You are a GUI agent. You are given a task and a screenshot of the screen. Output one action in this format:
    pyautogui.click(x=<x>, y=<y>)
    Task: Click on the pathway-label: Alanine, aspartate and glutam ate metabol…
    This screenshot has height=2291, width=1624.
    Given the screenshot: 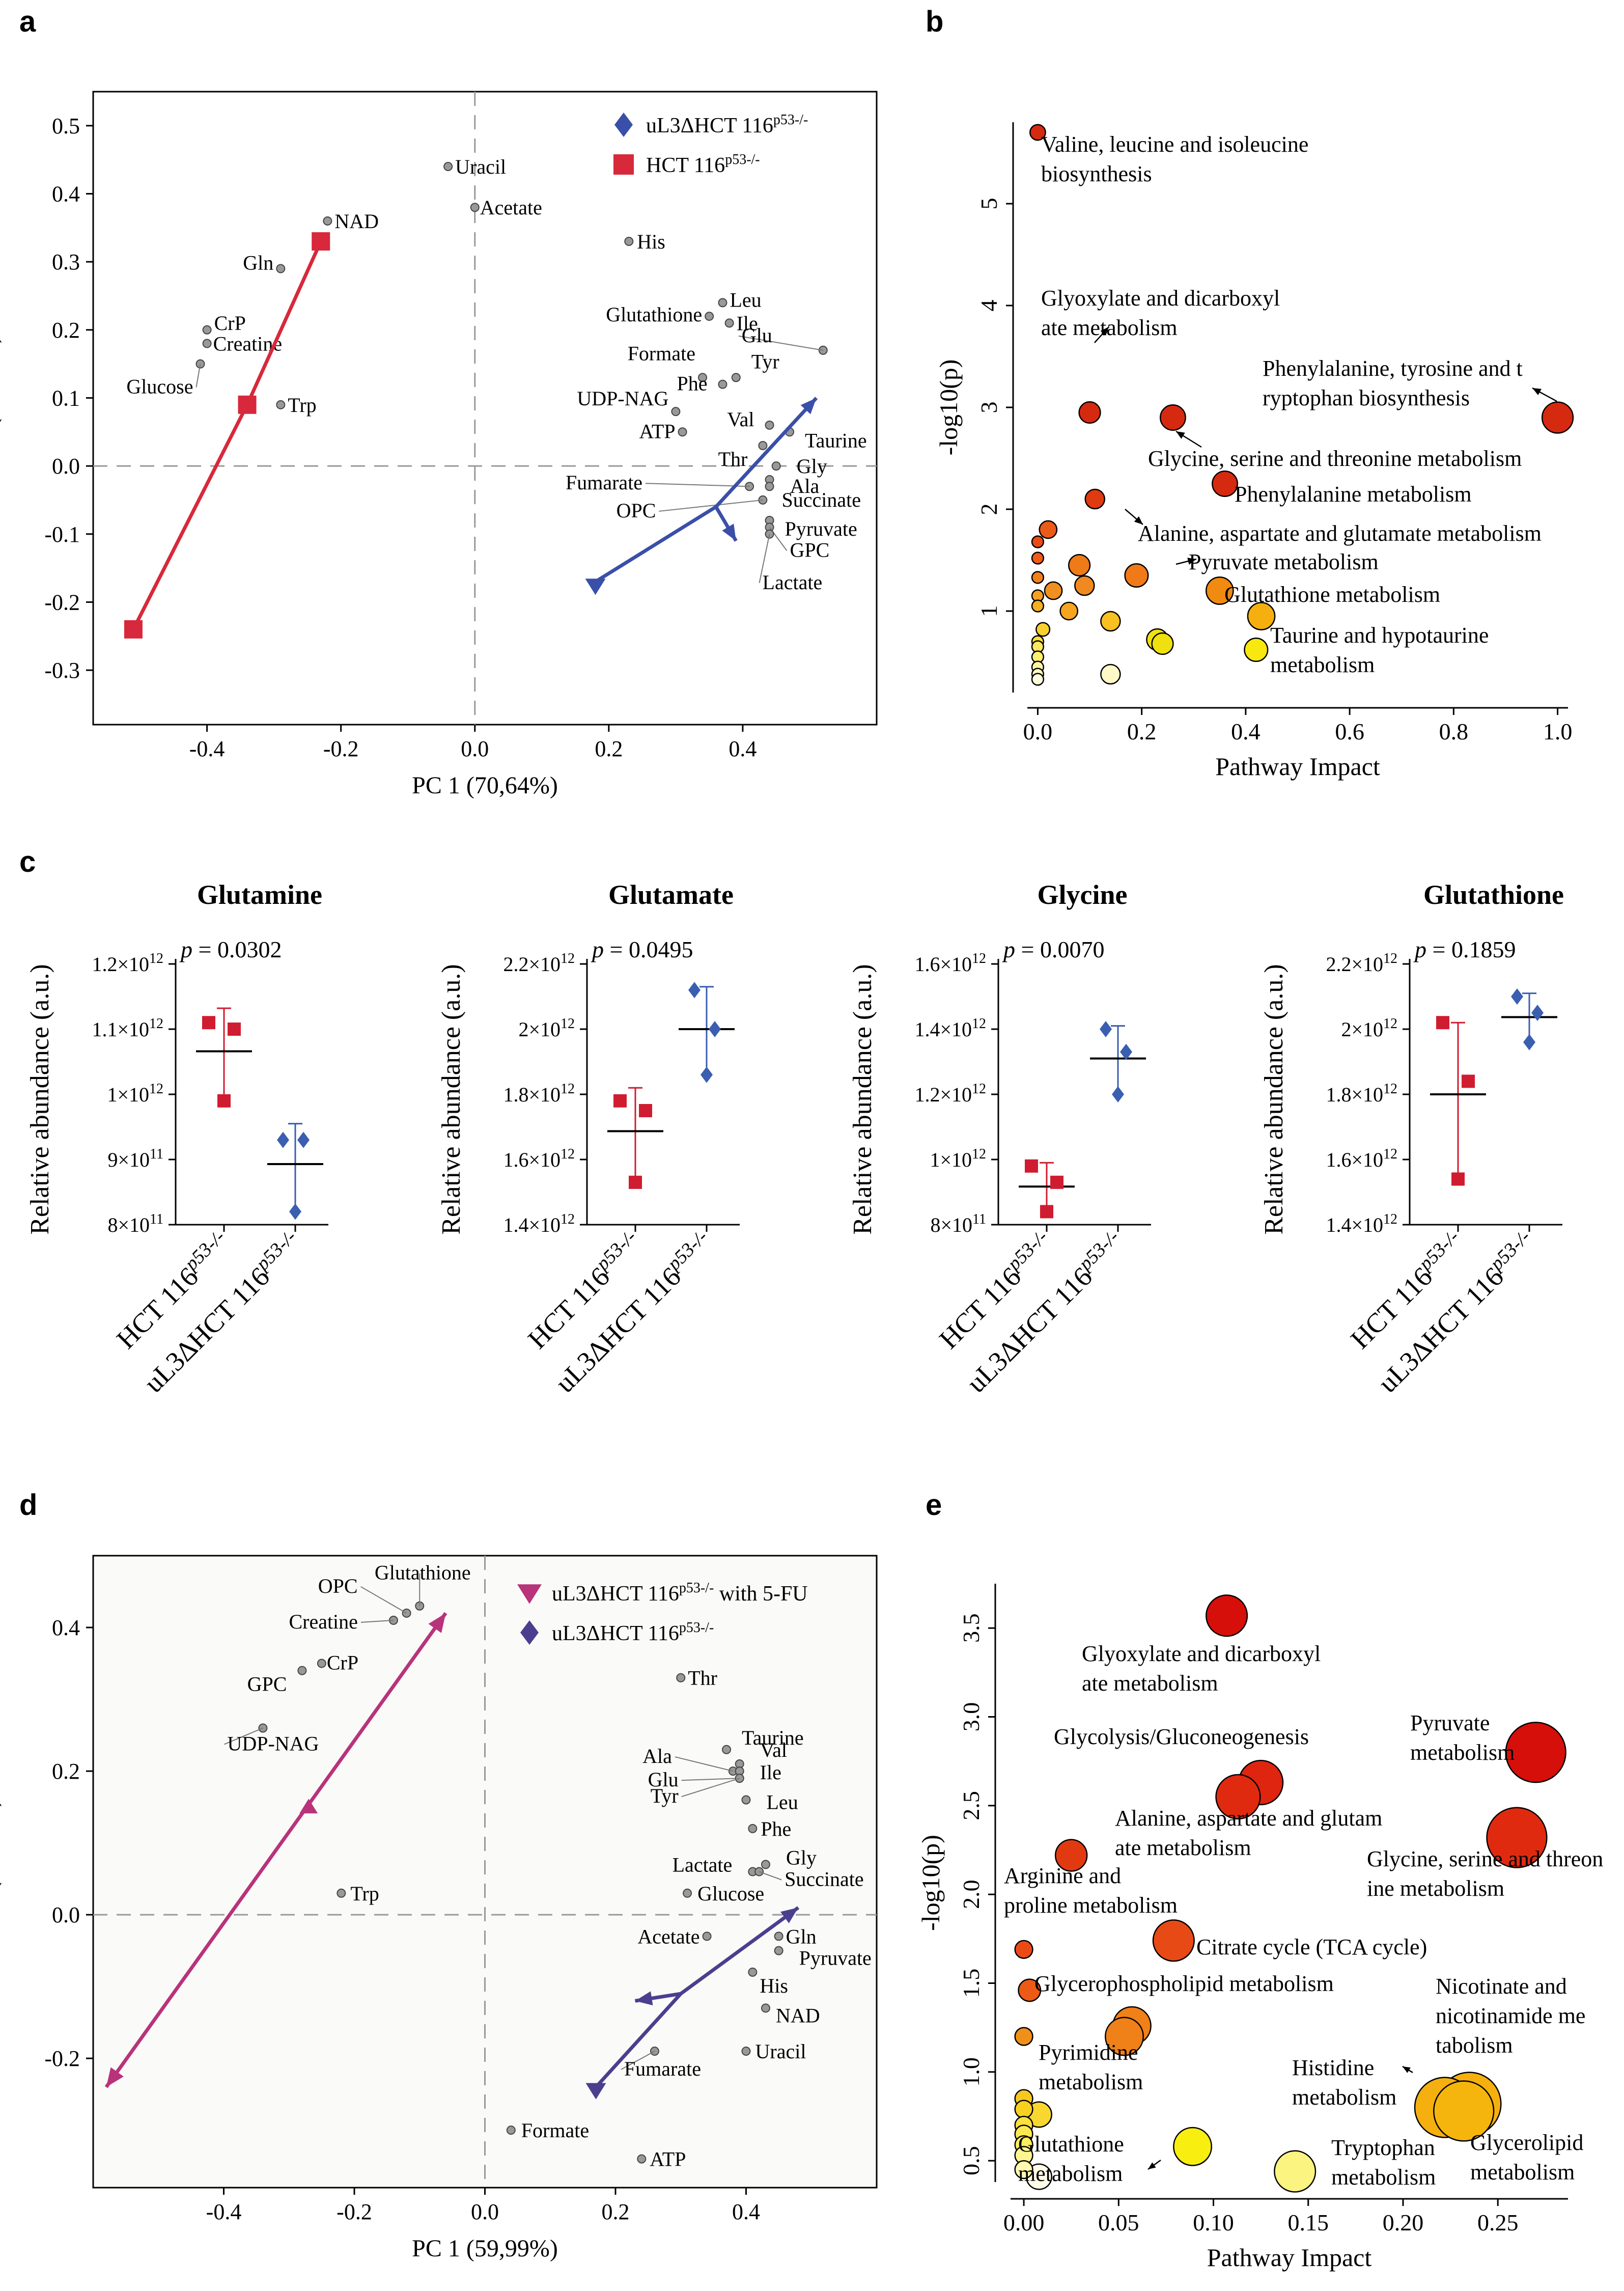 What is the action you would take?
    pyautogui.click(x=1248, y=1833)
    